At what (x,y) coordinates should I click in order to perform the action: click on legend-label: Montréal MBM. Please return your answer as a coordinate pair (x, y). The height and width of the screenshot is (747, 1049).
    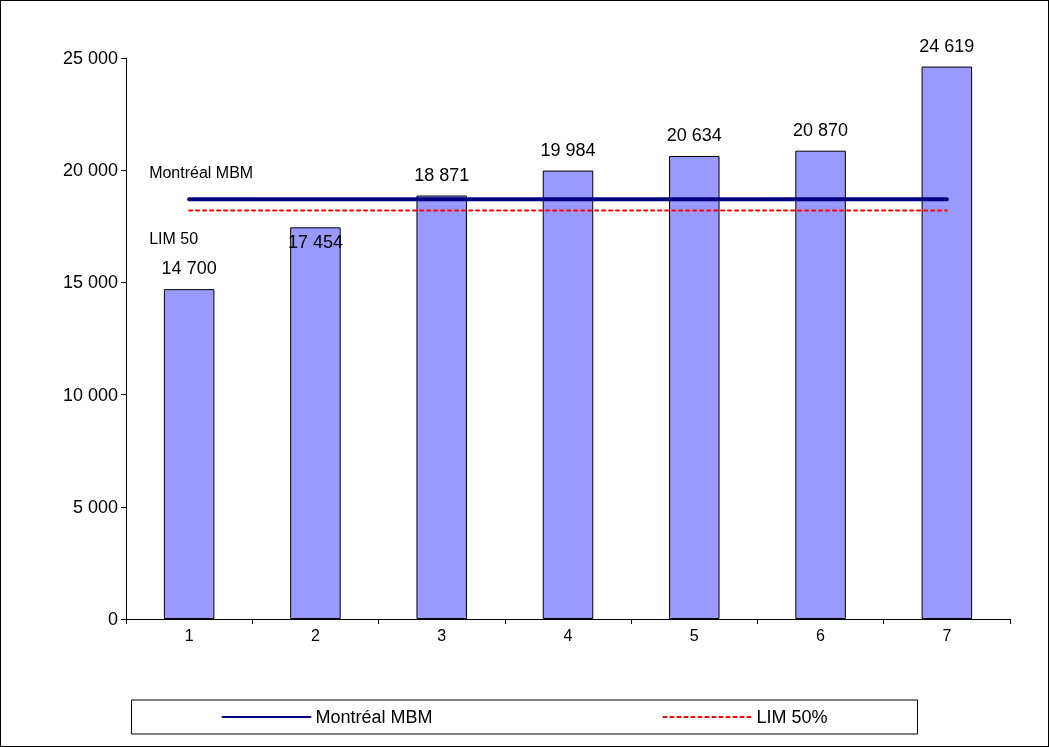
    Looking at the image, I should click on (374, 717).